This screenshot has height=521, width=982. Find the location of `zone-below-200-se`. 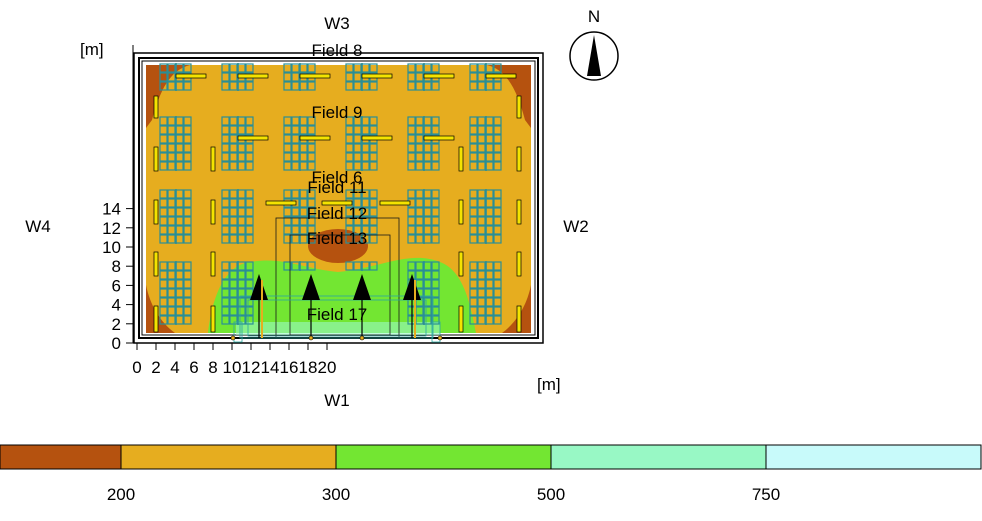

zone-below-200-se is located at coordinates (516, 309).